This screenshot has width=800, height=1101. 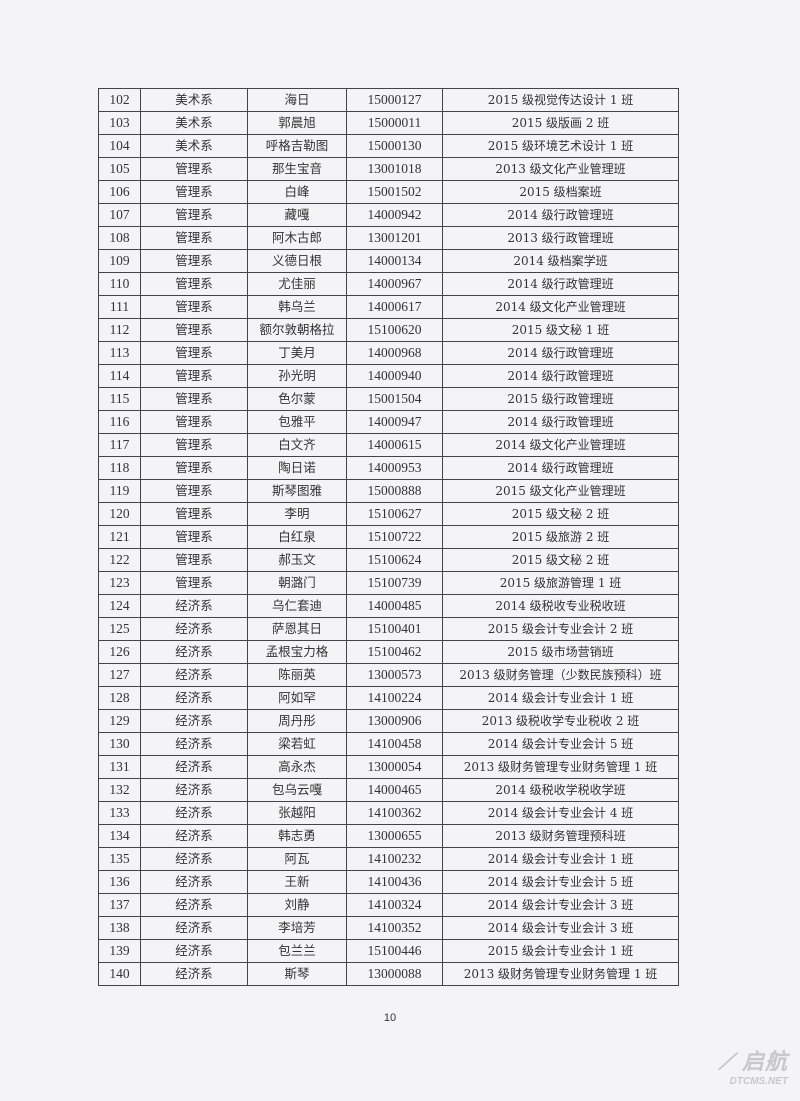 What do you see at coordinates (297, 192) in the screenshot?
I see `student-name-cell: 白峰` at bounding box center [297, 192].